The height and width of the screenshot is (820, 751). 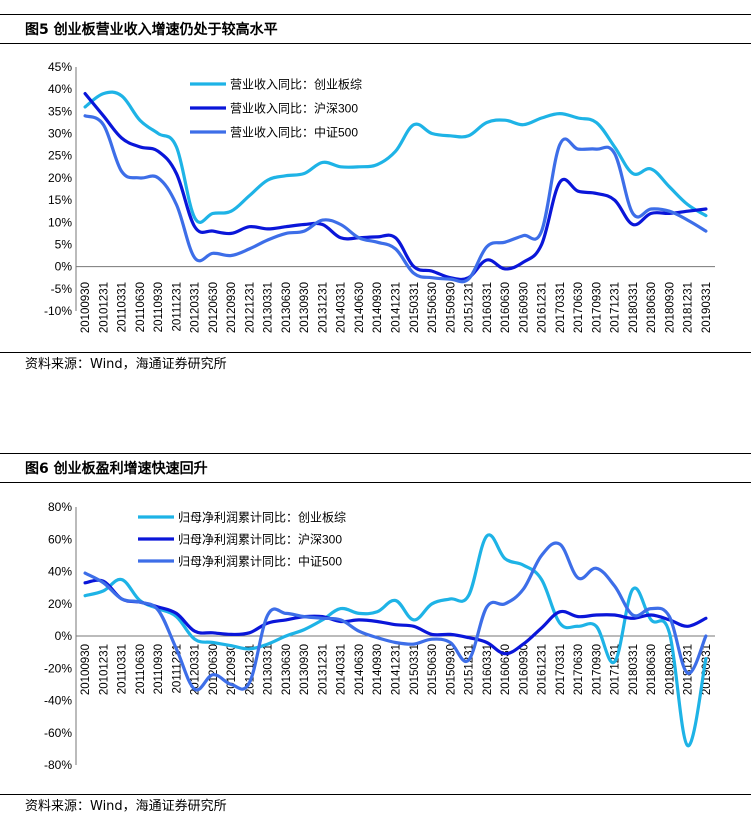 I want to click on y-tick-label: 45%, so click(x=60, y=67).